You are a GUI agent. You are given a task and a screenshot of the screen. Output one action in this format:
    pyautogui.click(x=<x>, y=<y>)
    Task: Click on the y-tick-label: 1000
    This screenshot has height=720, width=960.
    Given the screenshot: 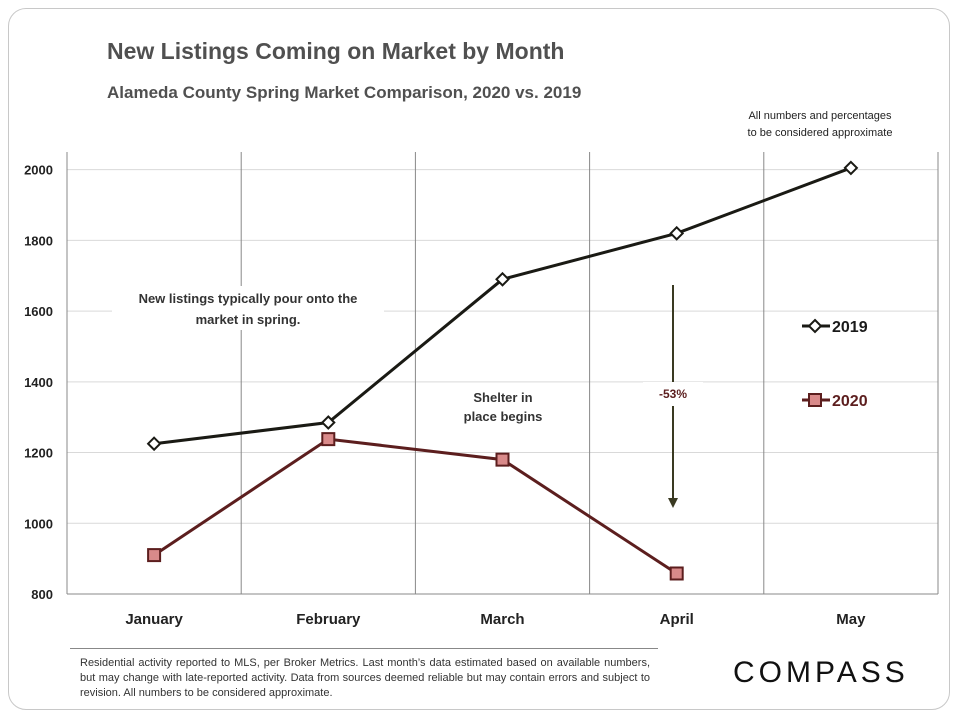 What is the action you would take?
    pyautogui.click(x=38, y=523)
    